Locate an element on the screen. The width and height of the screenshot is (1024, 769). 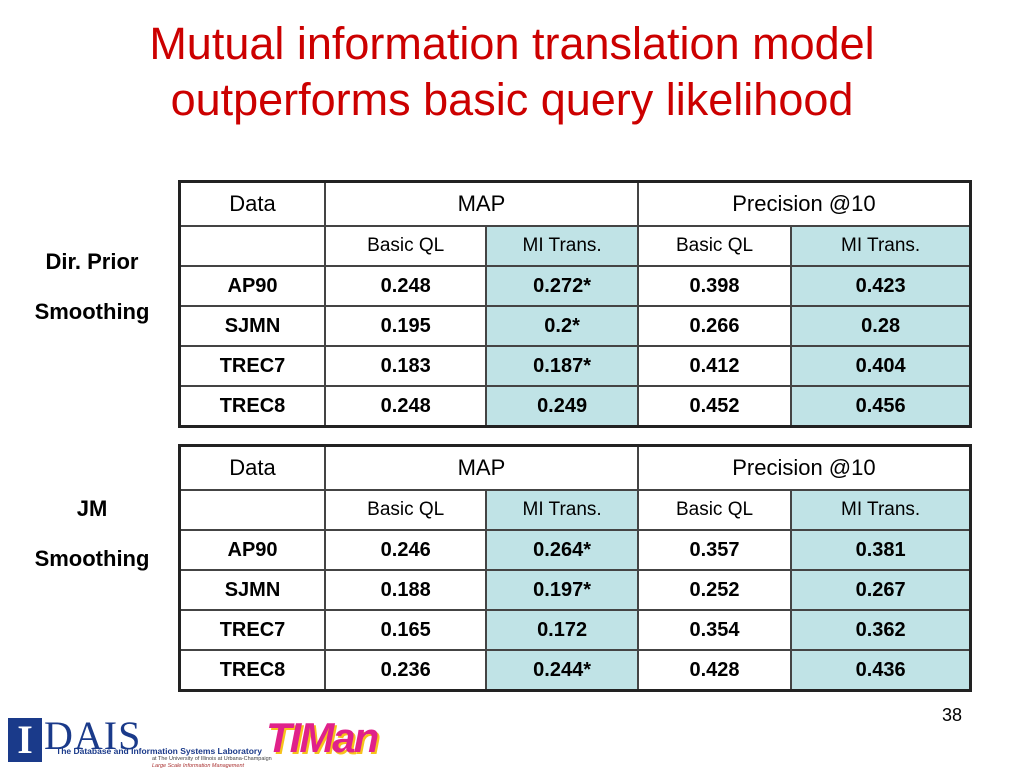
cell-map-basic: 0.183 is located at coordinates (406, 366).